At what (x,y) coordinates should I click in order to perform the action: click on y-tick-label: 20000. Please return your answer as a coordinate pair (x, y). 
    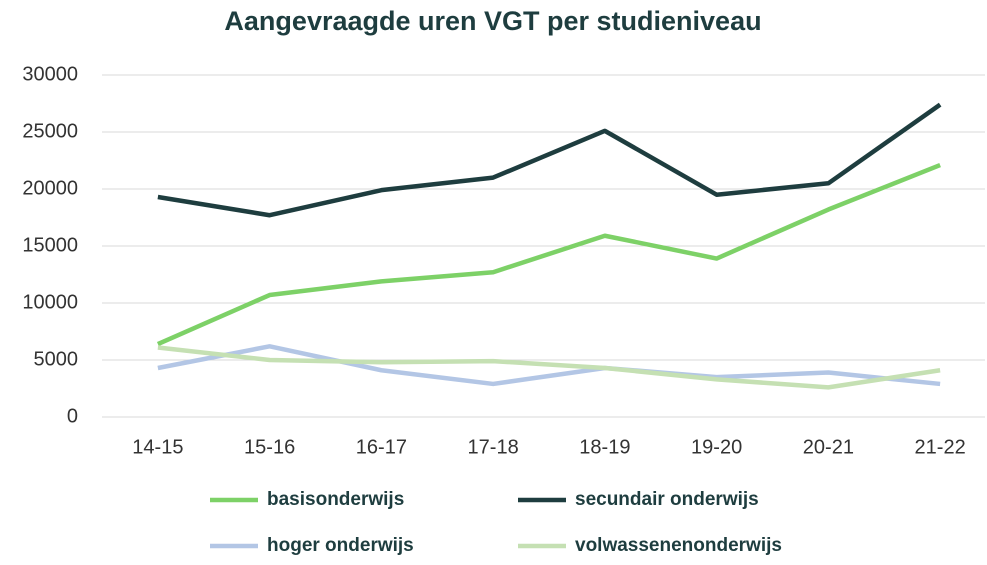
    Looking at the image, I should click on (50, 188).